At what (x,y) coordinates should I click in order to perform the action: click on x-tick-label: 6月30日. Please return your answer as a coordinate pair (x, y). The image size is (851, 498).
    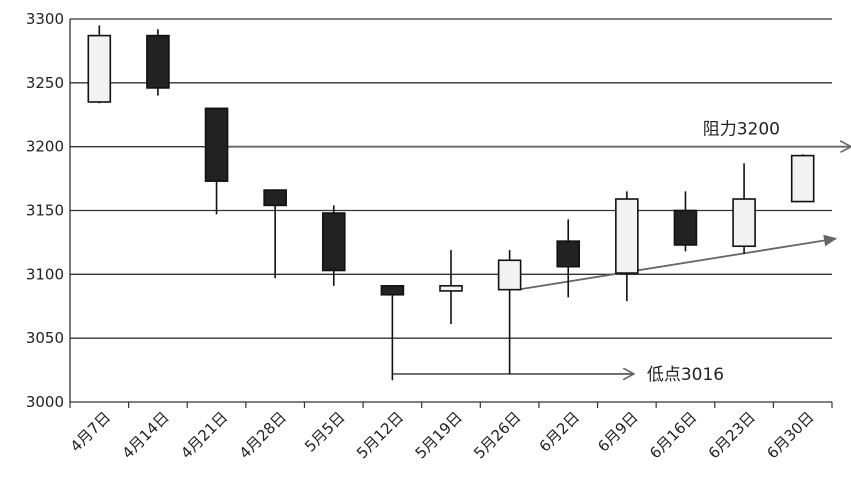
    Looking at the image, I should click on (790, 435).